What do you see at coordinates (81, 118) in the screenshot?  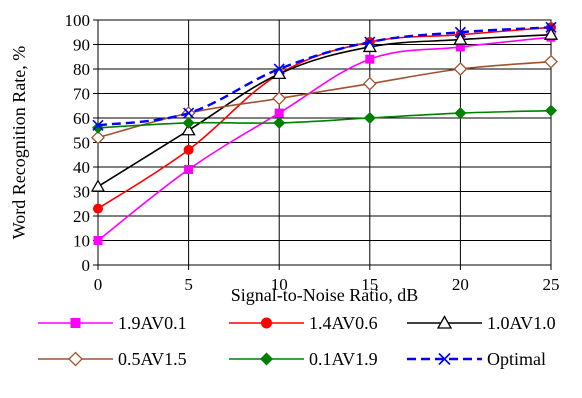 I see `y-tick-label: 60` at bounding box center [81, 118].